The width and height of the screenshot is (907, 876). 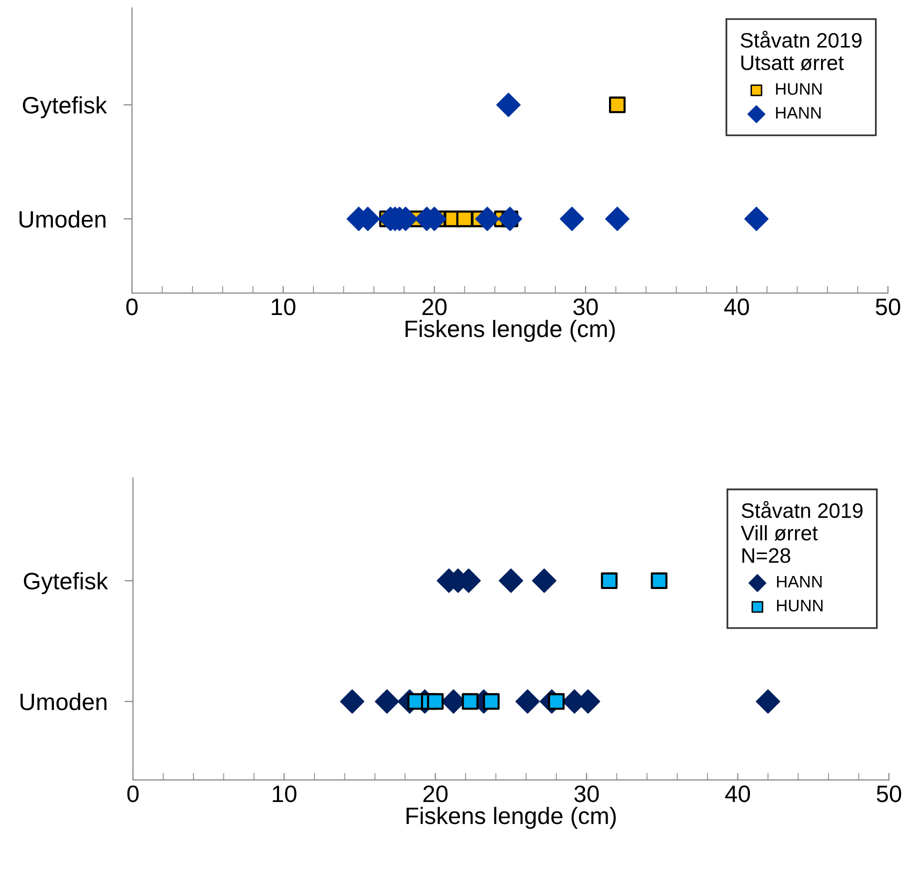 What do you see at coordinates (801, 50) in the screenshot?
I see `legend-title: Ståvatn 2019 Utsatt ørret` at bounding box center [801, 50].